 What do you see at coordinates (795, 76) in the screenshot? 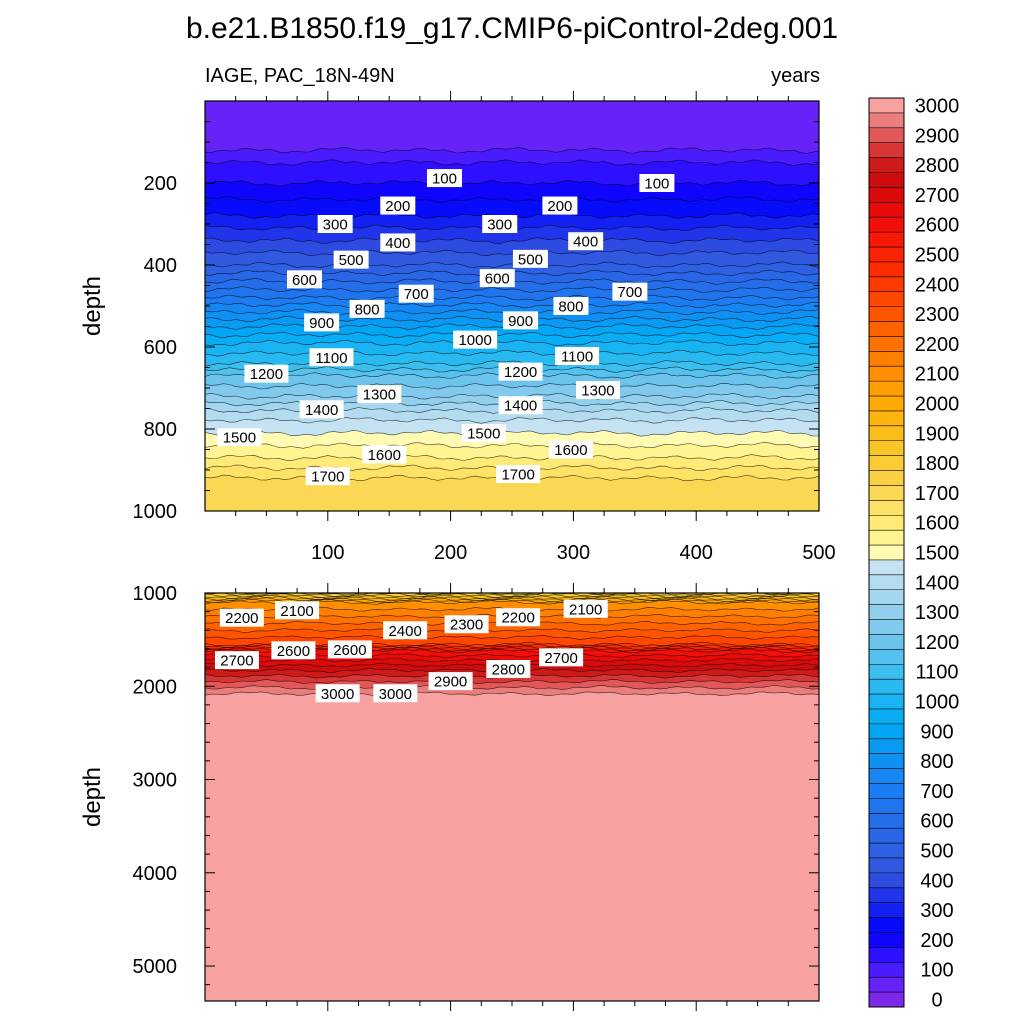
I see `units-label: years` at bounding box center [795, 76].